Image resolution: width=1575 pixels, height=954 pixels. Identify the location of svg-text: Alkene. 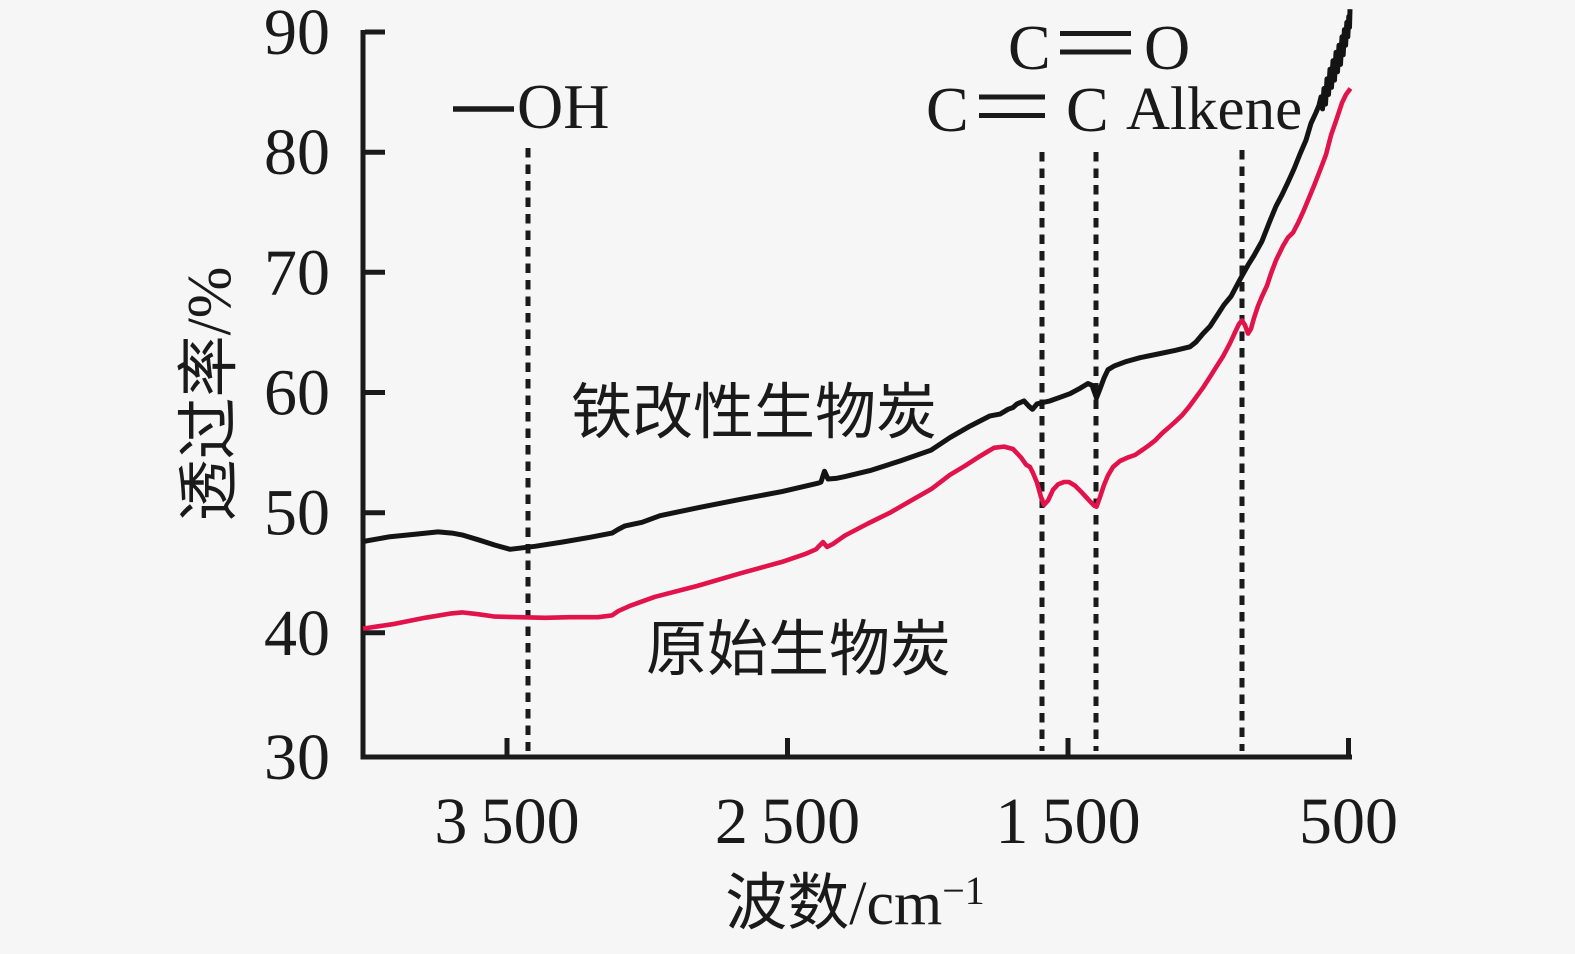
(1214, 109).